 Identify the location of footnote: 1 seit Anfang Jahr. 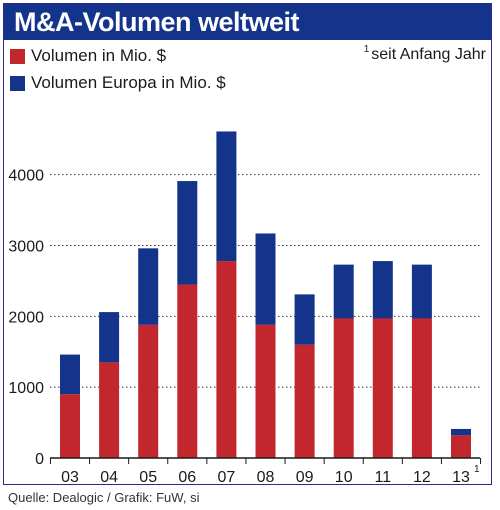
(425, 54).